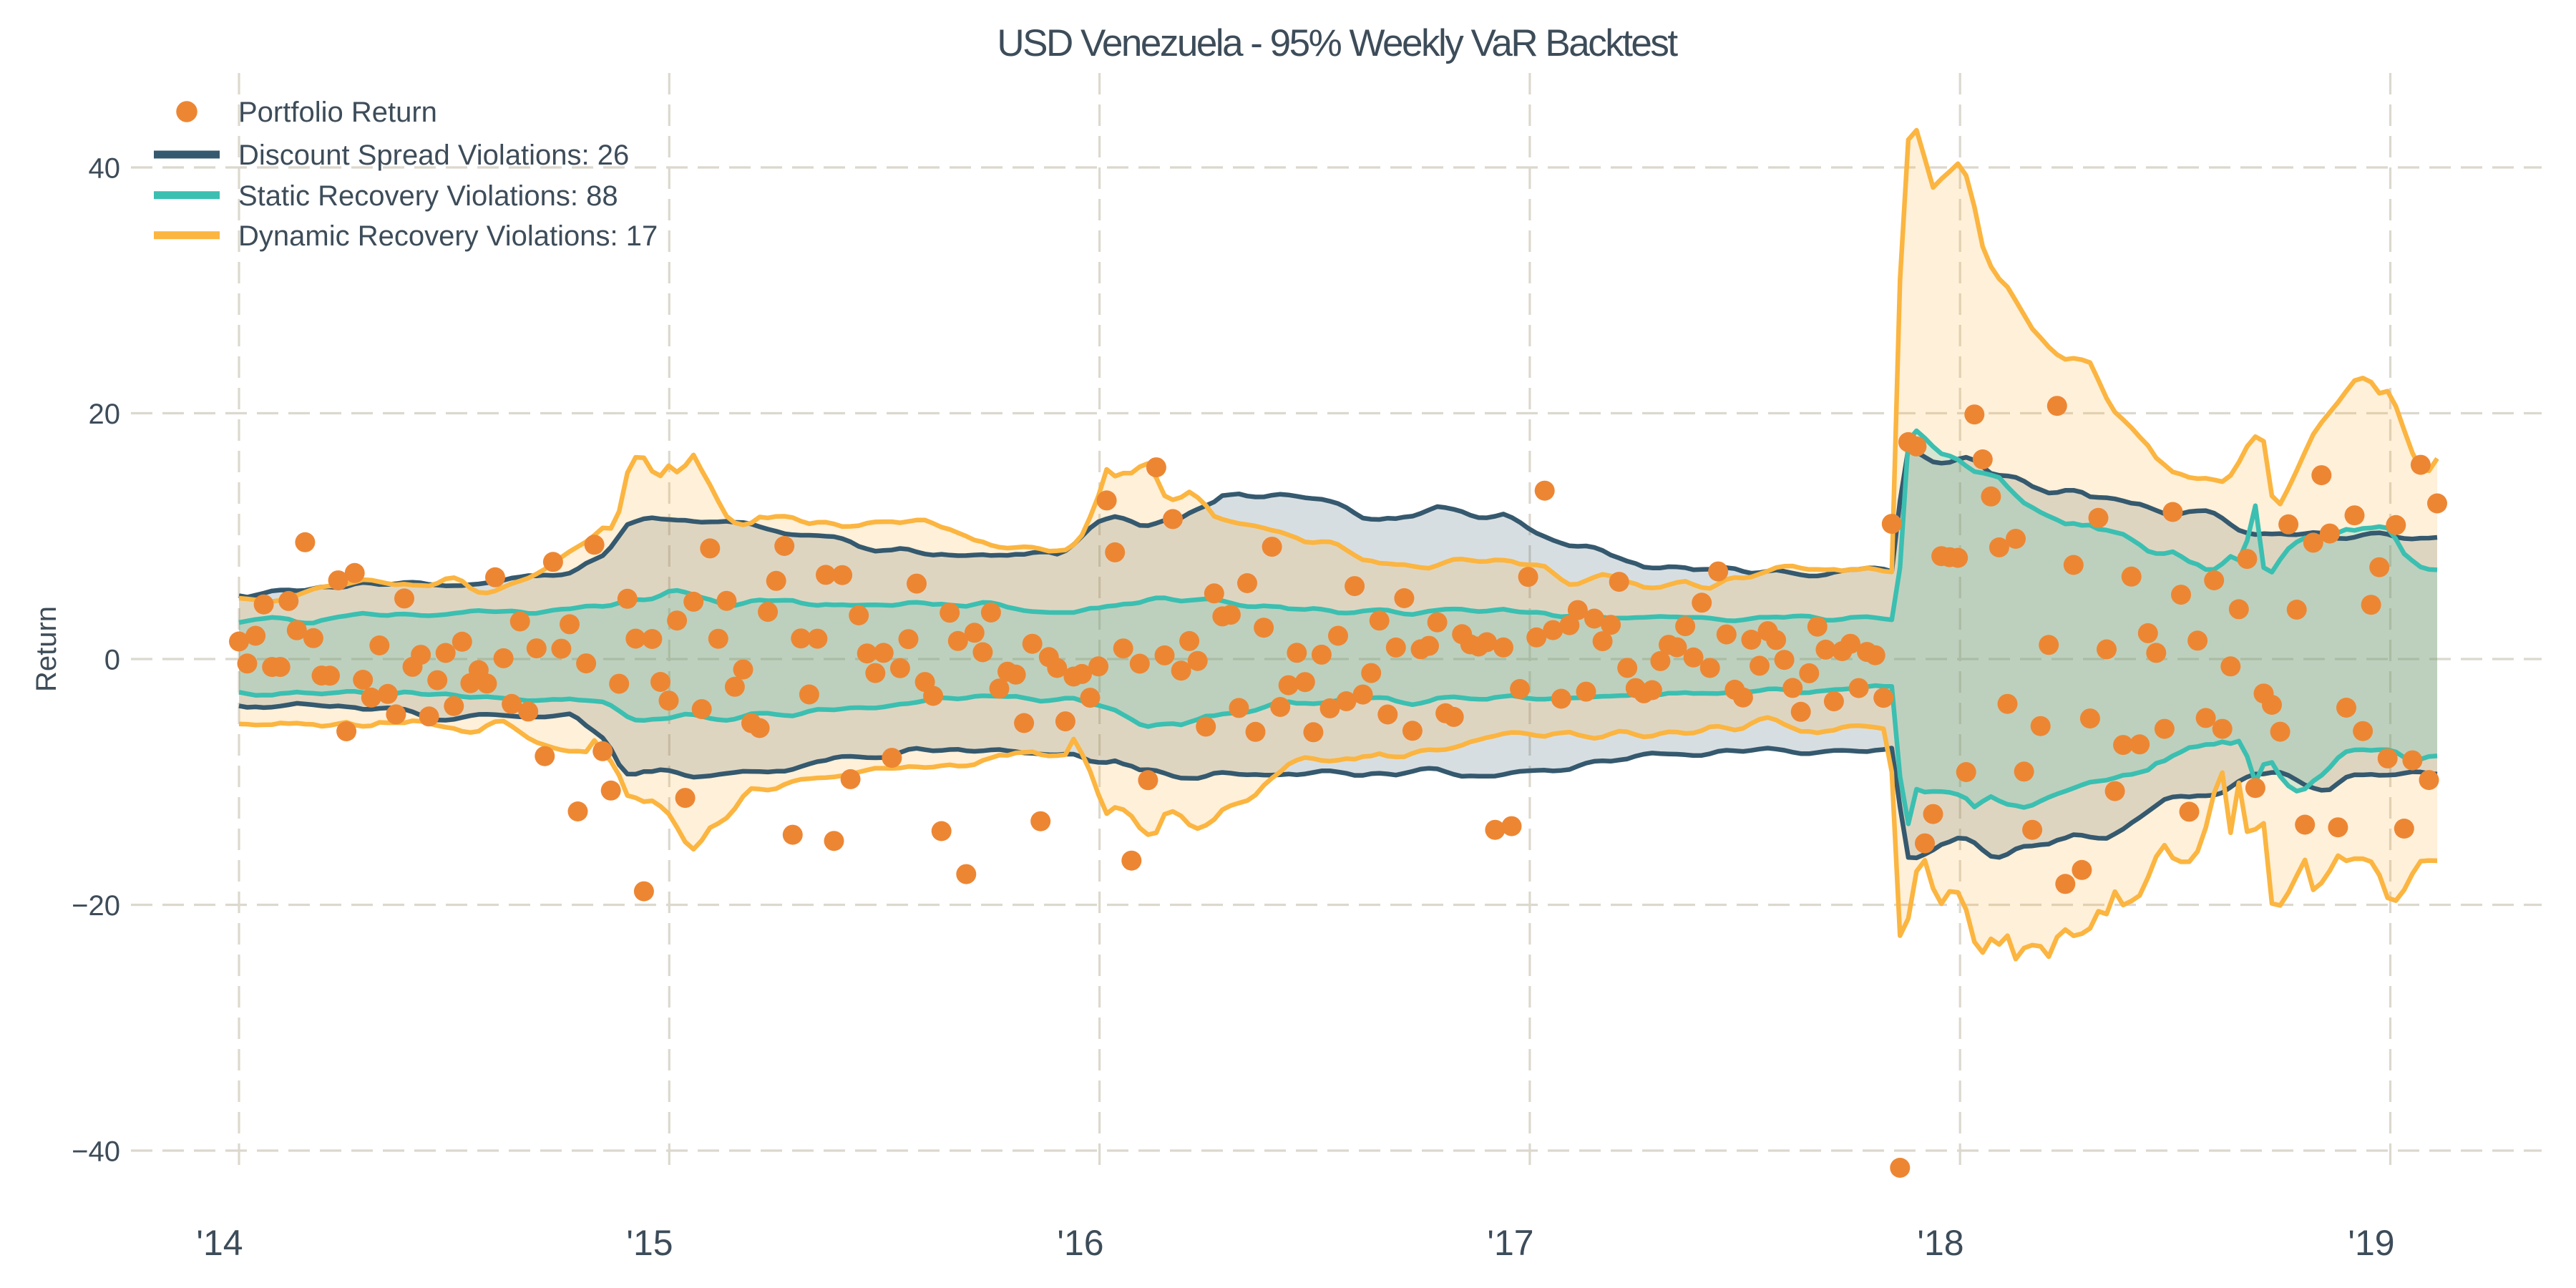  I want to click on svg-text: '17, so click(1510, 1243).